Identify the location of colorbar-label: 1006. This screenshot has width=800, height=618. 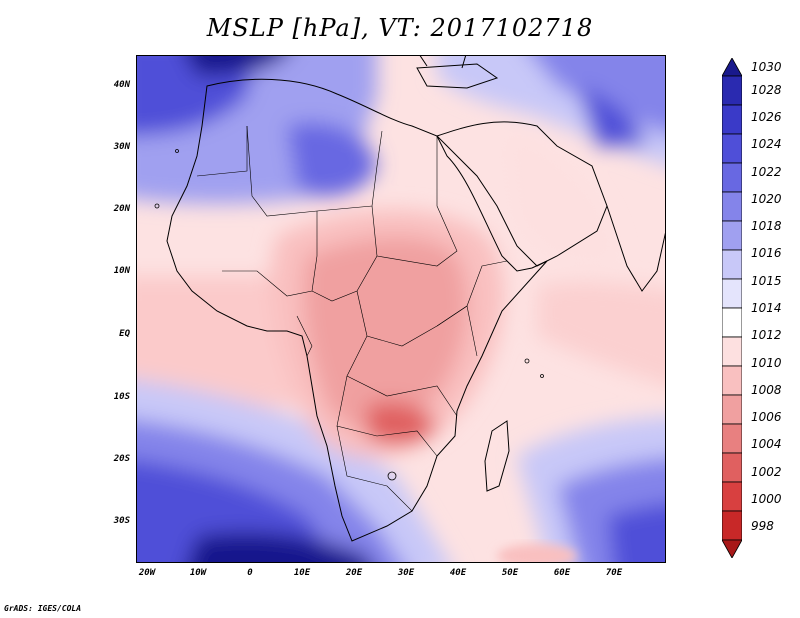
(766, 417).